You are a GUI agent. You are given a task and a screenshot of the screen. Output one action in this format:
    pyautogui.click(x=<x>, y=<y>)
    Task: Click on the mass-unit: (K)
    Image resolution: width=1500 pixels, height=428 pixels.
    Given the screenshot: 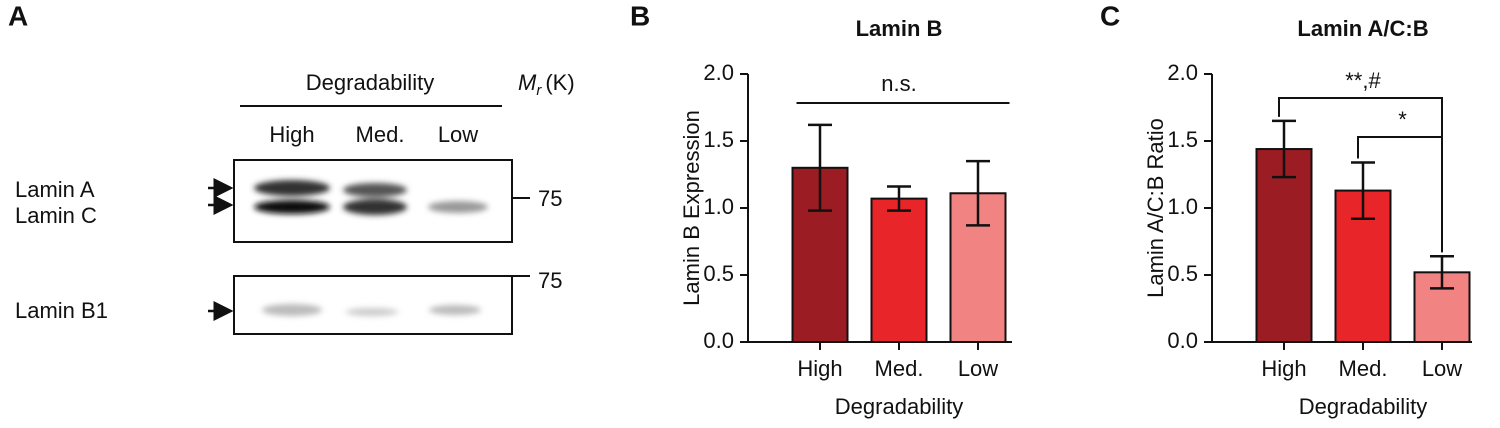 What is the action you would take?
    pyautogui.click(x=559, y=82)
    